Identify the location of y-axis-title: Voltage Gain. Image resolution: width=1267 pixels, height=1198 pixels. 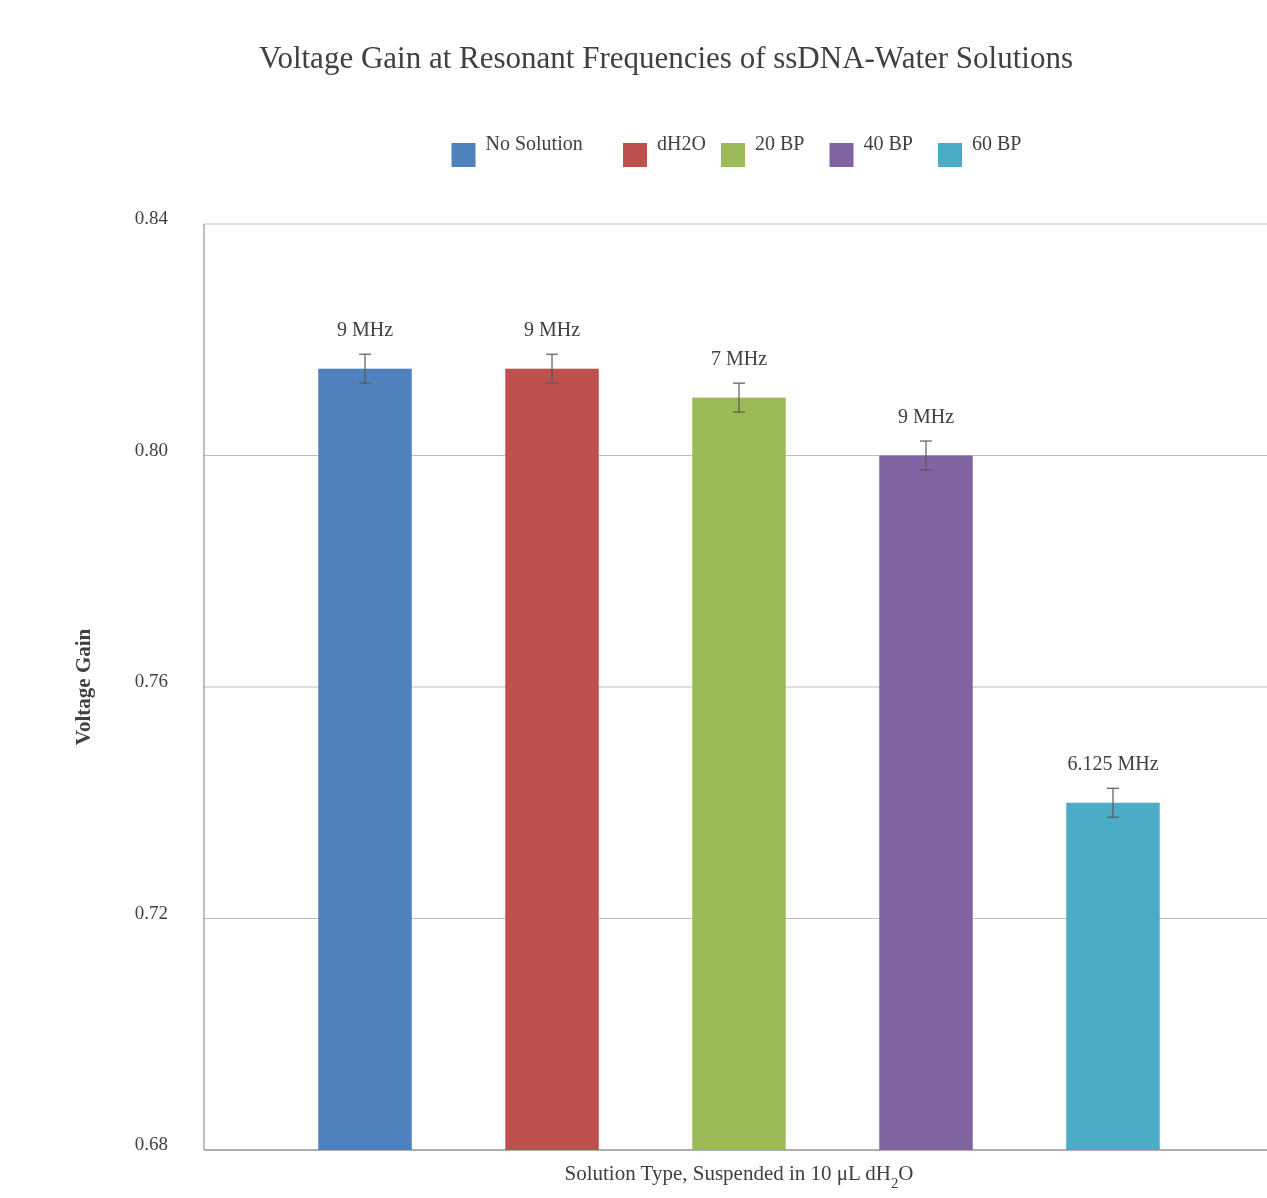
(83, 687).